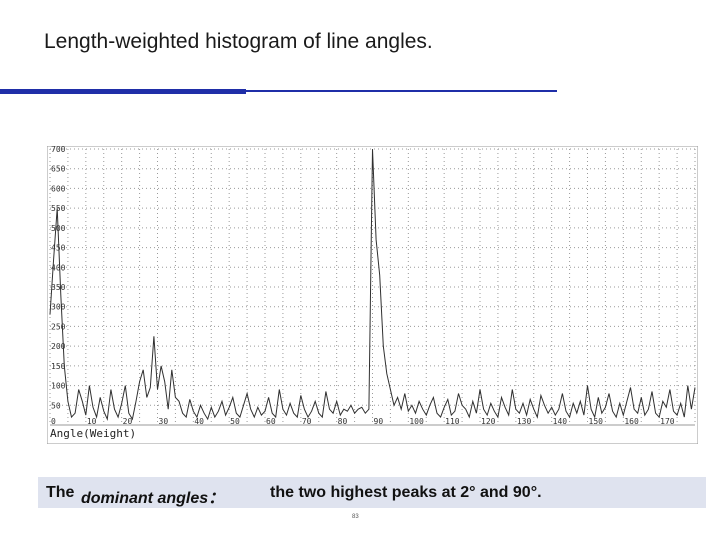  I want to click on y-tick-label: 200, so click(58, 346).